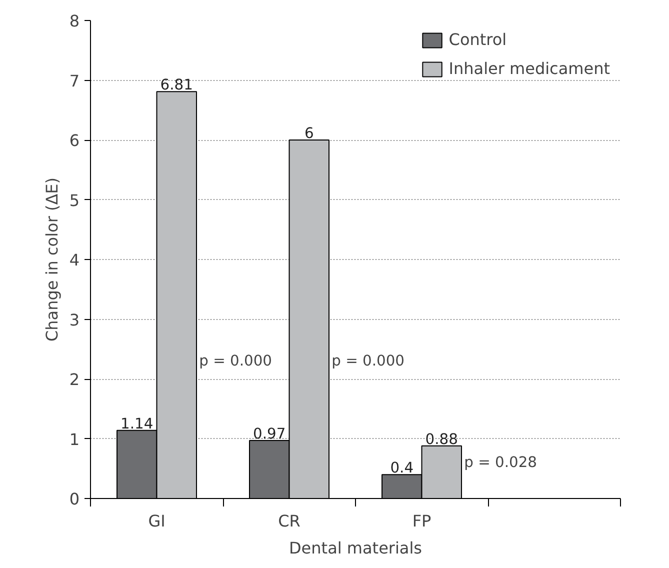 The width and height of the screenshot is (669, 568). I want to click on annotation: p = 0.028, so click(501, 463).